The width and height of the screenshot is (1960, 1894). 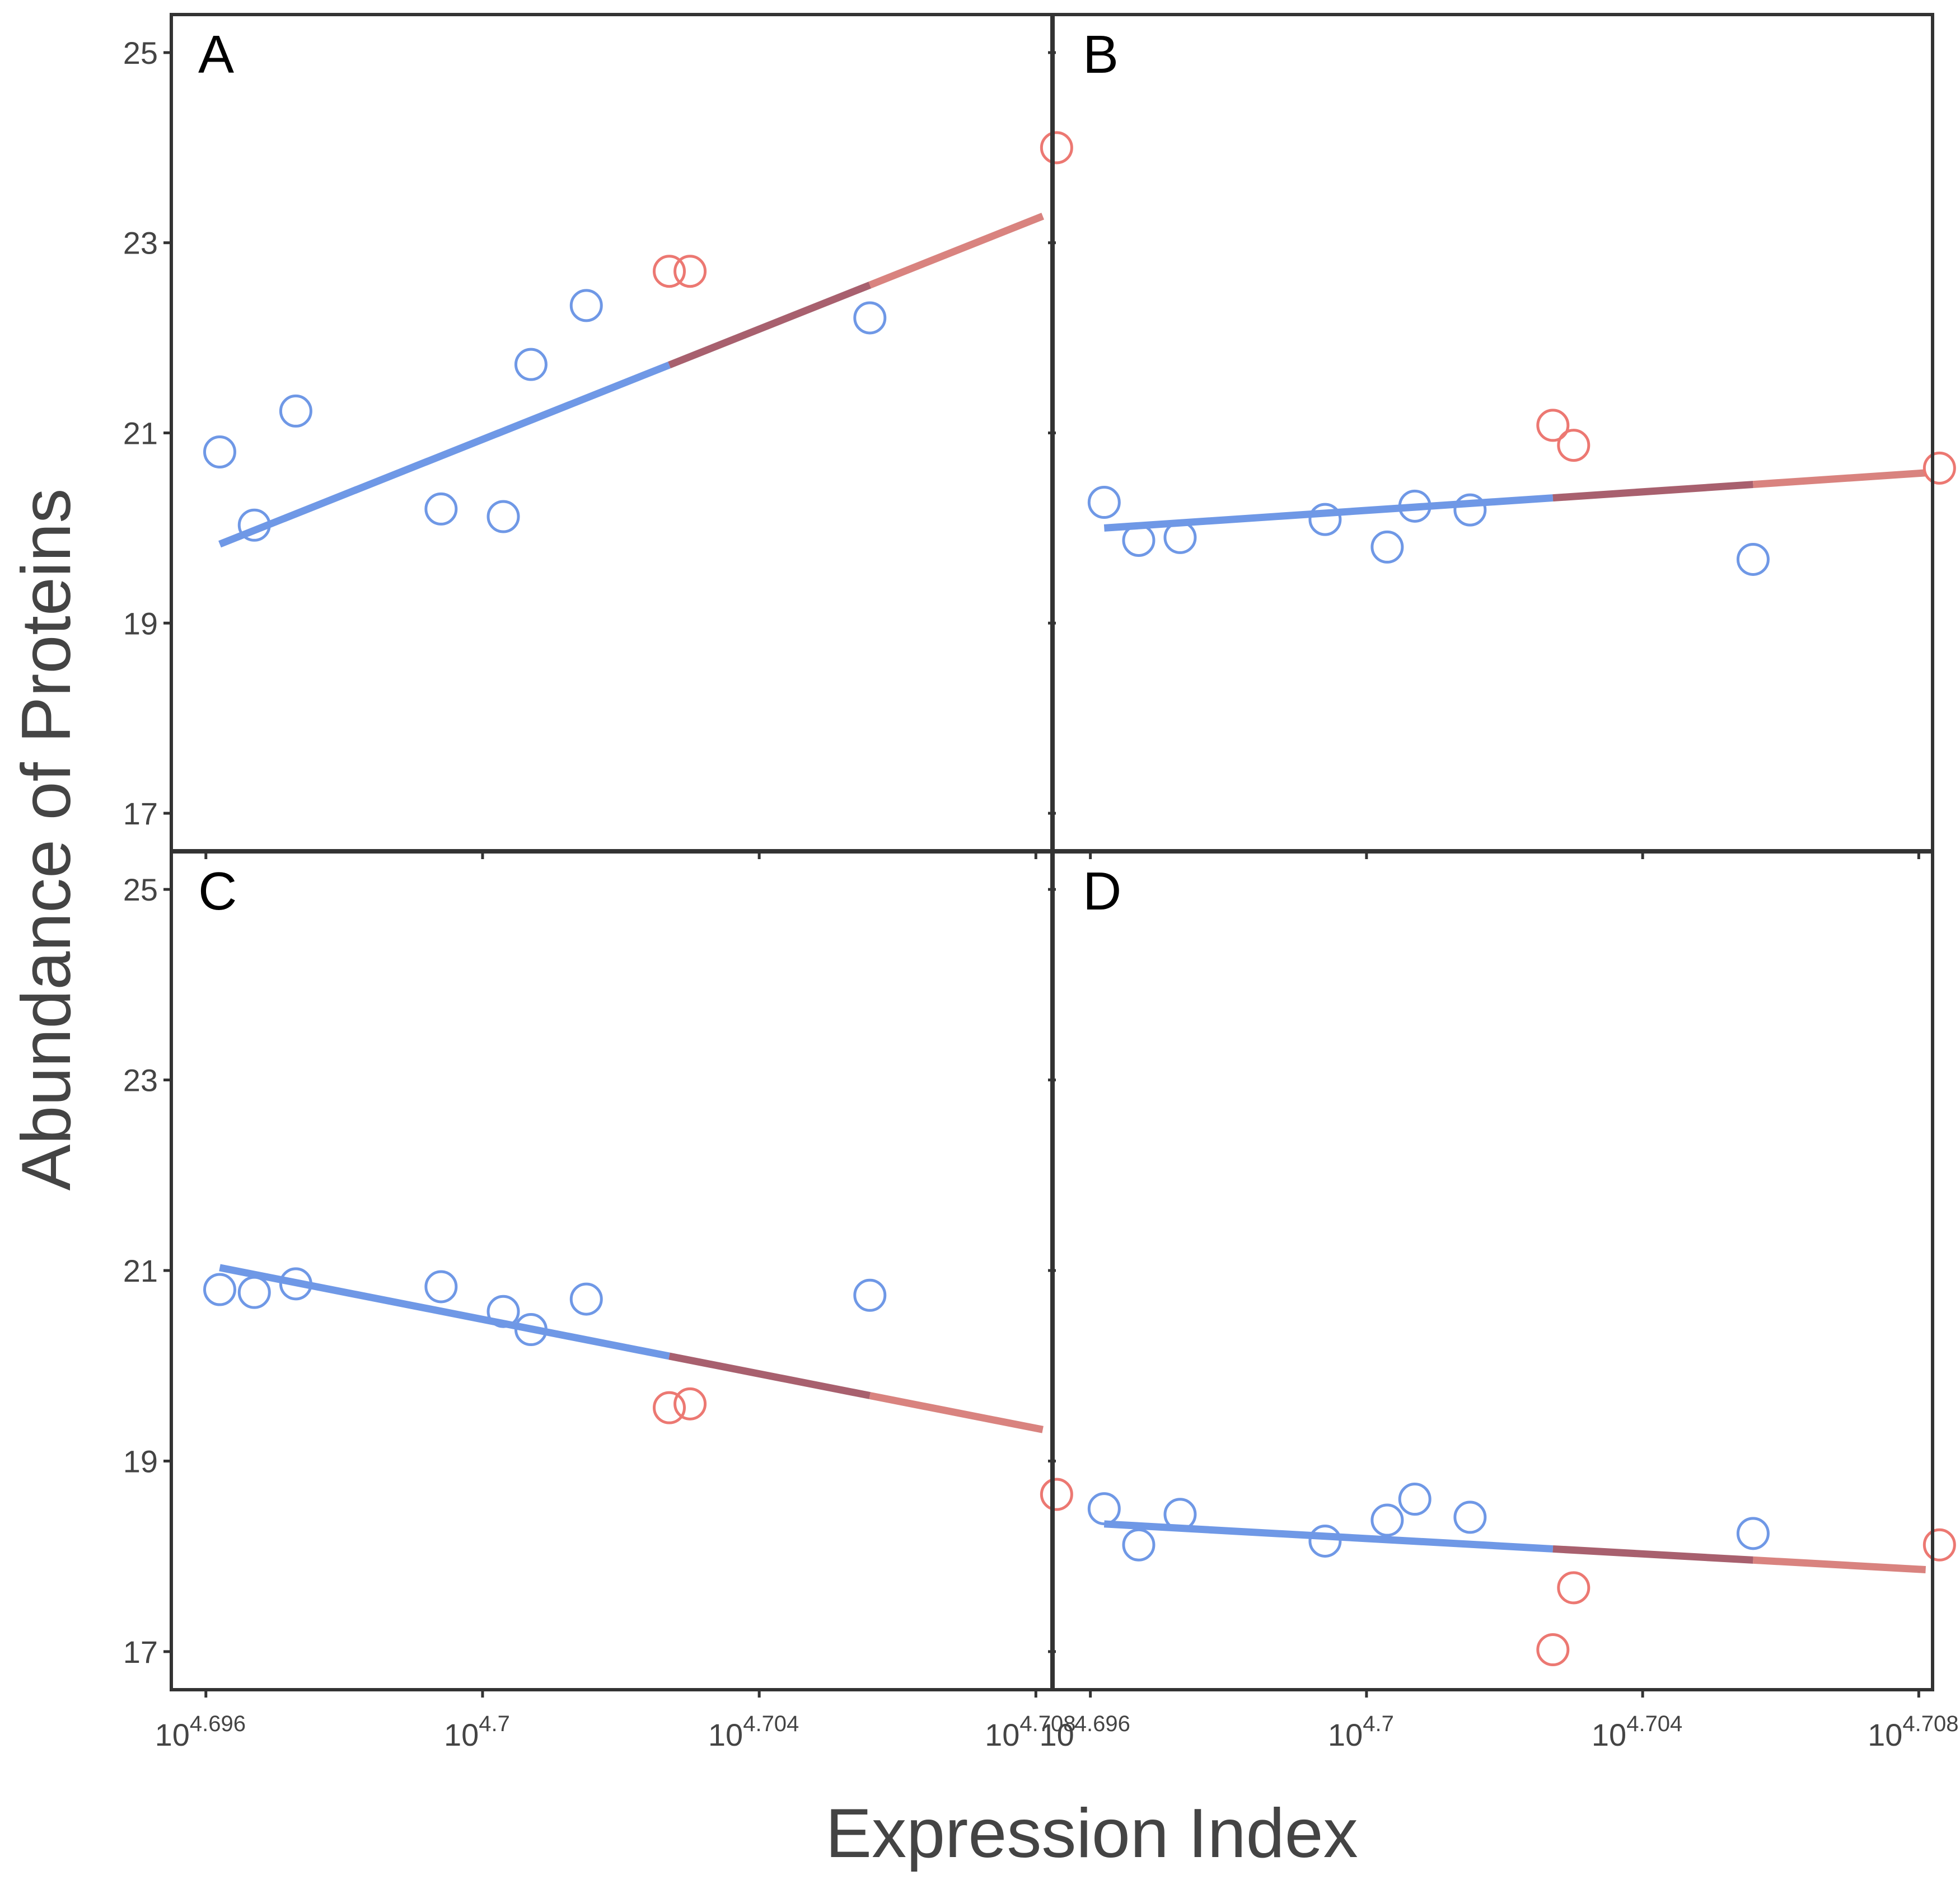 I want to click on x-axis-title: Expression Index, so click(x=1091, y=1833).